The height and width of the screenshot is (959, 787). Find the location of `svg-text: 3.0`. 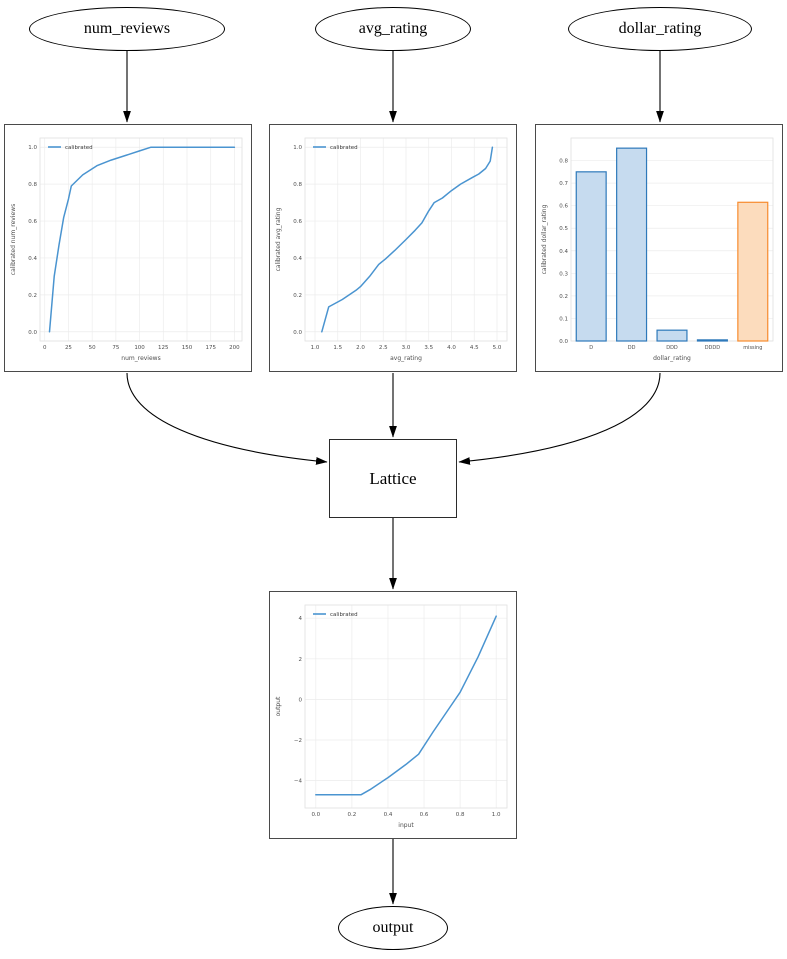

svg-text: 3.0 is located at coordinates (406, 348).